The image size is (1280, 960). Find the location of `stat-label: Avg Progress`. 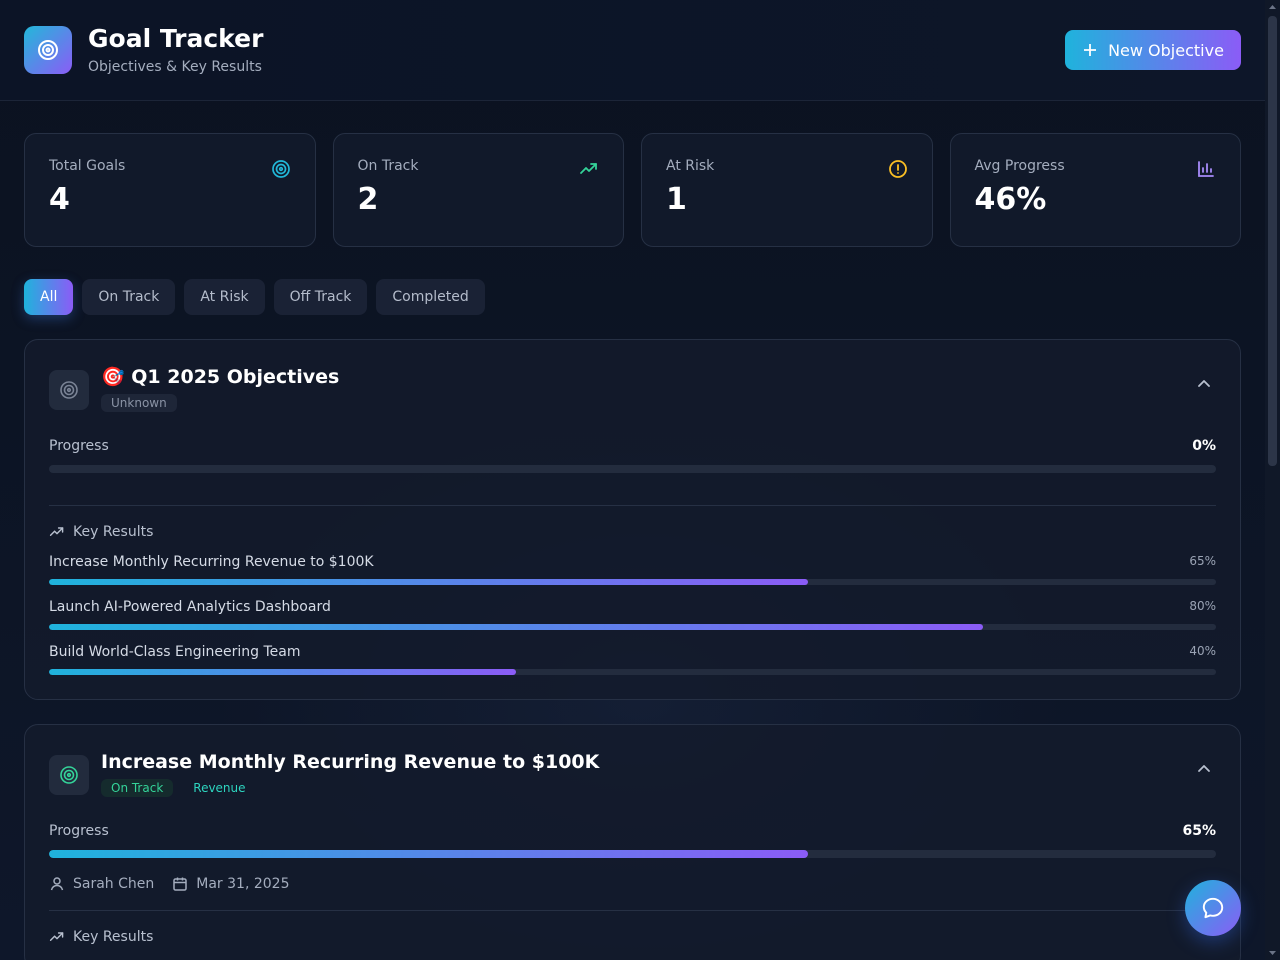

stat-label: Avg Progress is located at coordinates (1019, 166).